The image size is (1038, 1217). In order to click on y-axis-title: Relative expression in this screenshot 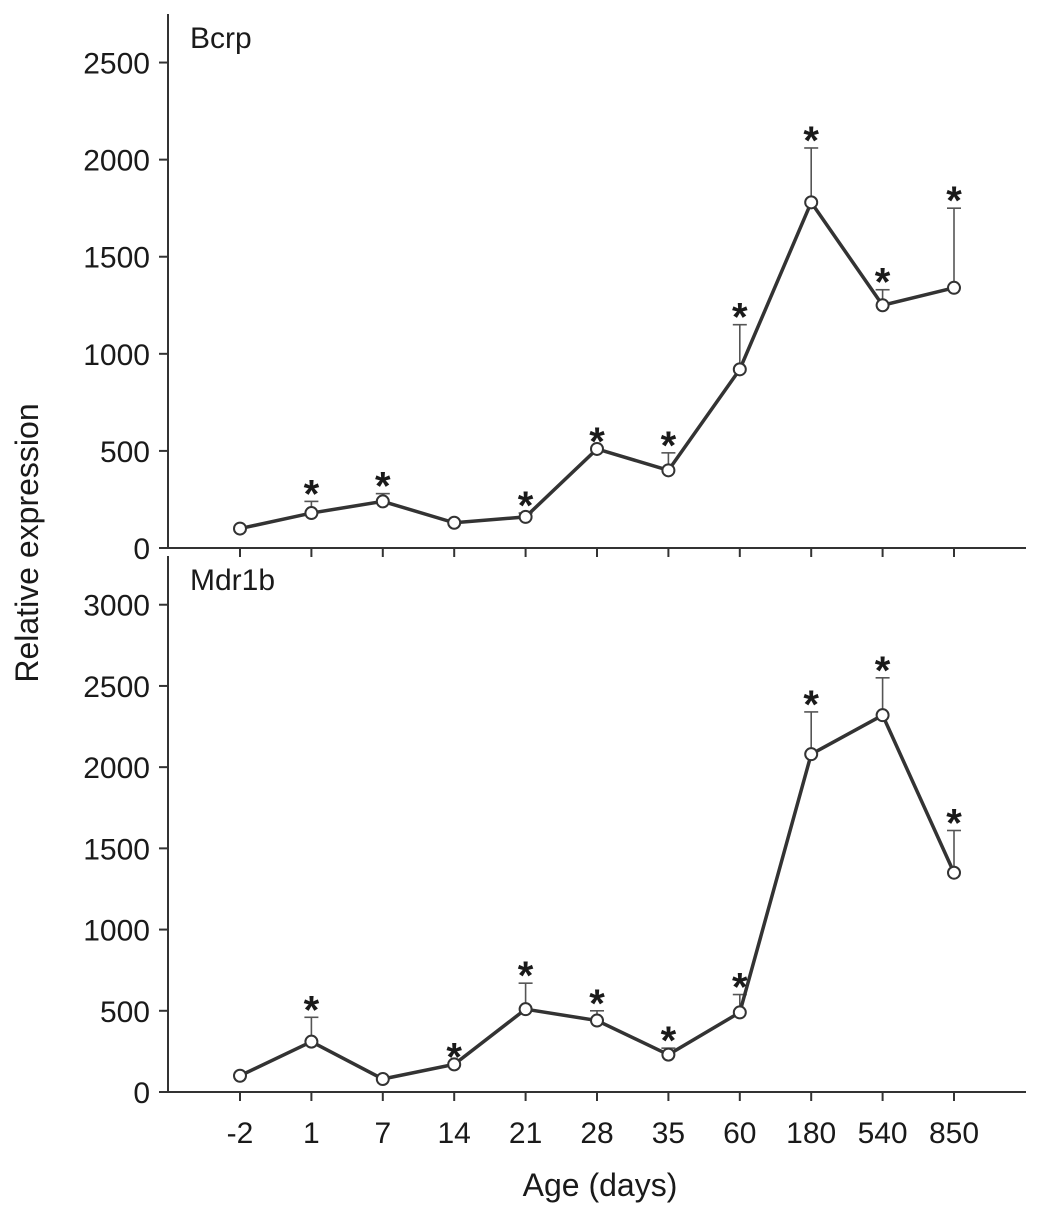, I will do `click(27, 542)`.